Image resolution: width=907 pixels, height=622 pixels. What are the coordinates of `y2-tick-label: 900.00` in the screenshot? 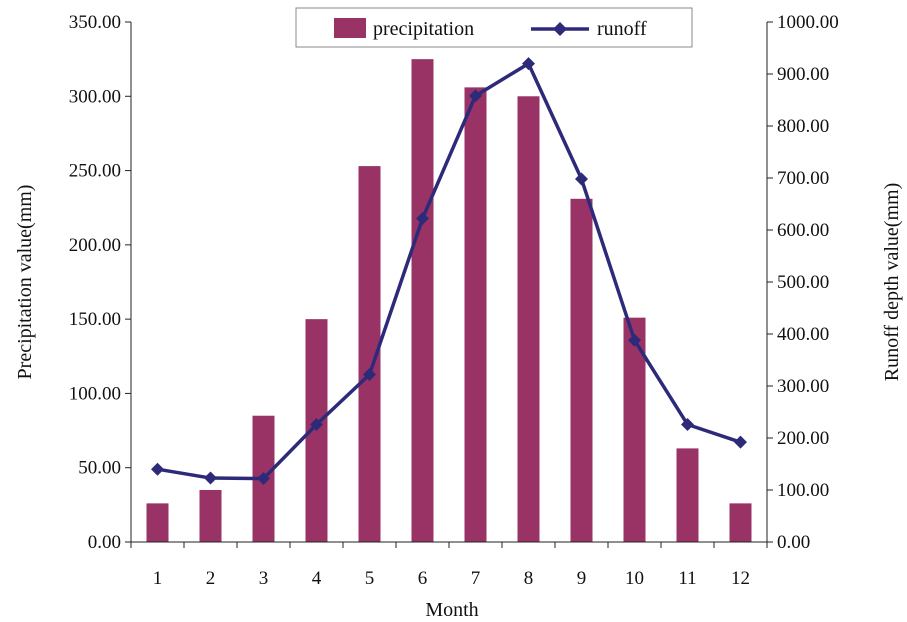 It's located at (803, 74).